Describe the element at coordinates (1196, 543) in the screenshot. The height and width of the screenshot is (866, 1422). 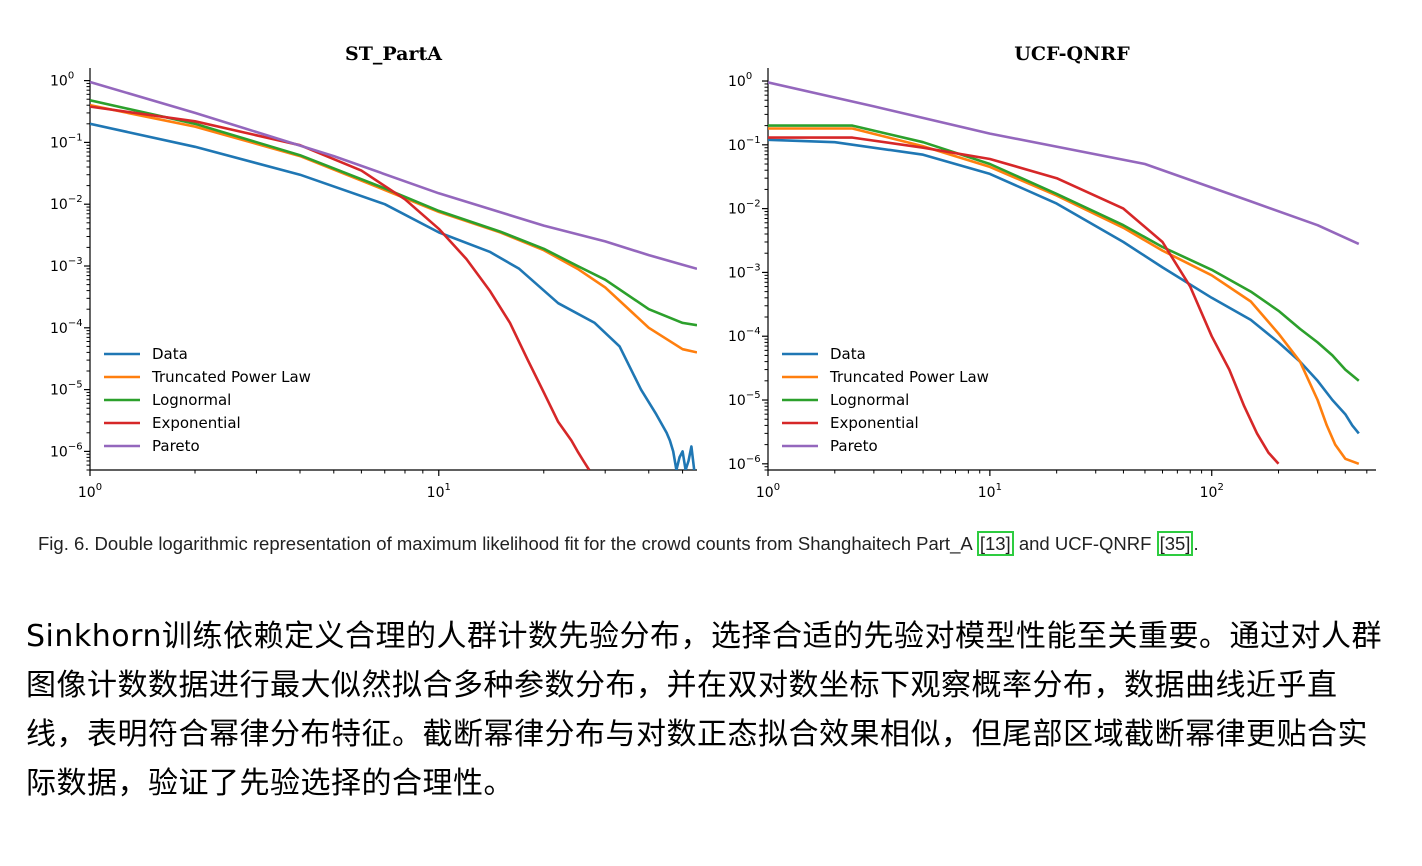
I see `caption-text-suffix: .` at that location.